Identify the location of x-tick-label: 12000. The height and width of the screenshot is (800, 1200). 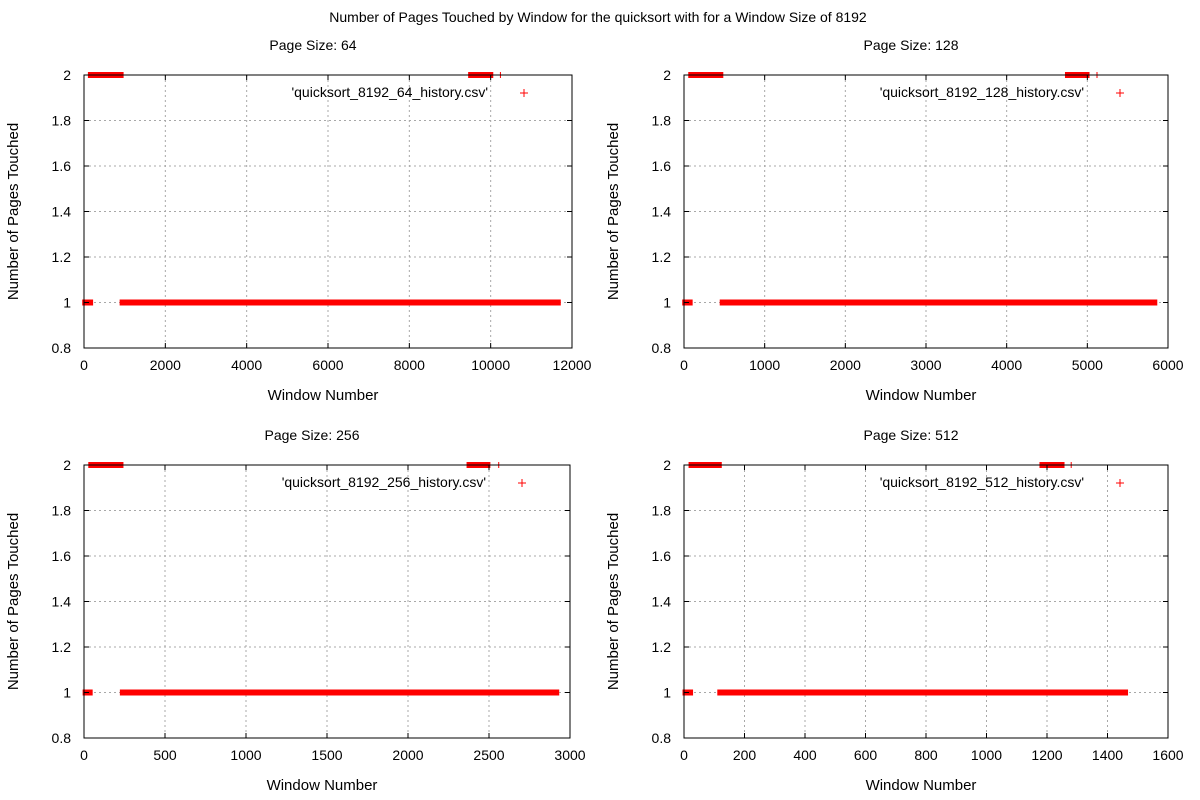
(572, 365).